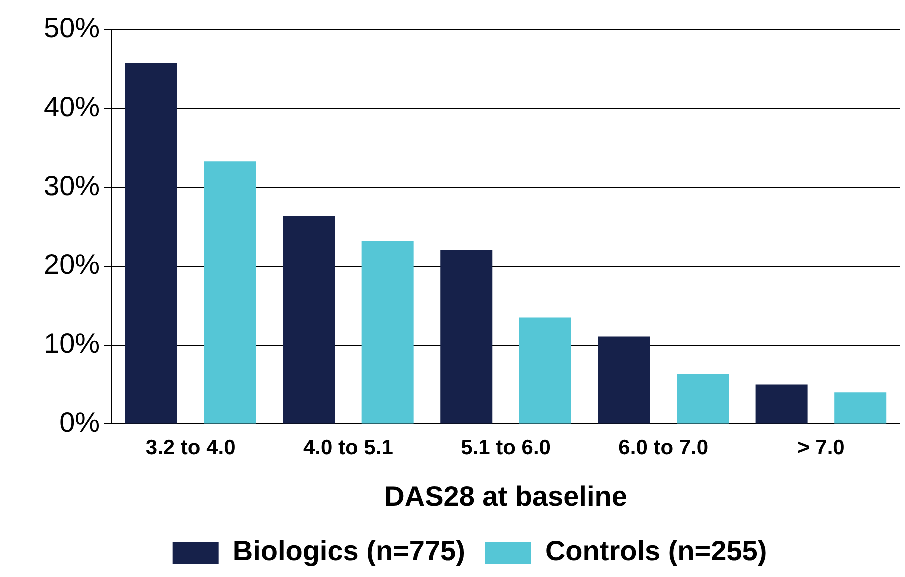  Describe the element at coordinates (663, 448) in the screenshot. I see `x-tick-label: 6.0 to 7.0` at that location.